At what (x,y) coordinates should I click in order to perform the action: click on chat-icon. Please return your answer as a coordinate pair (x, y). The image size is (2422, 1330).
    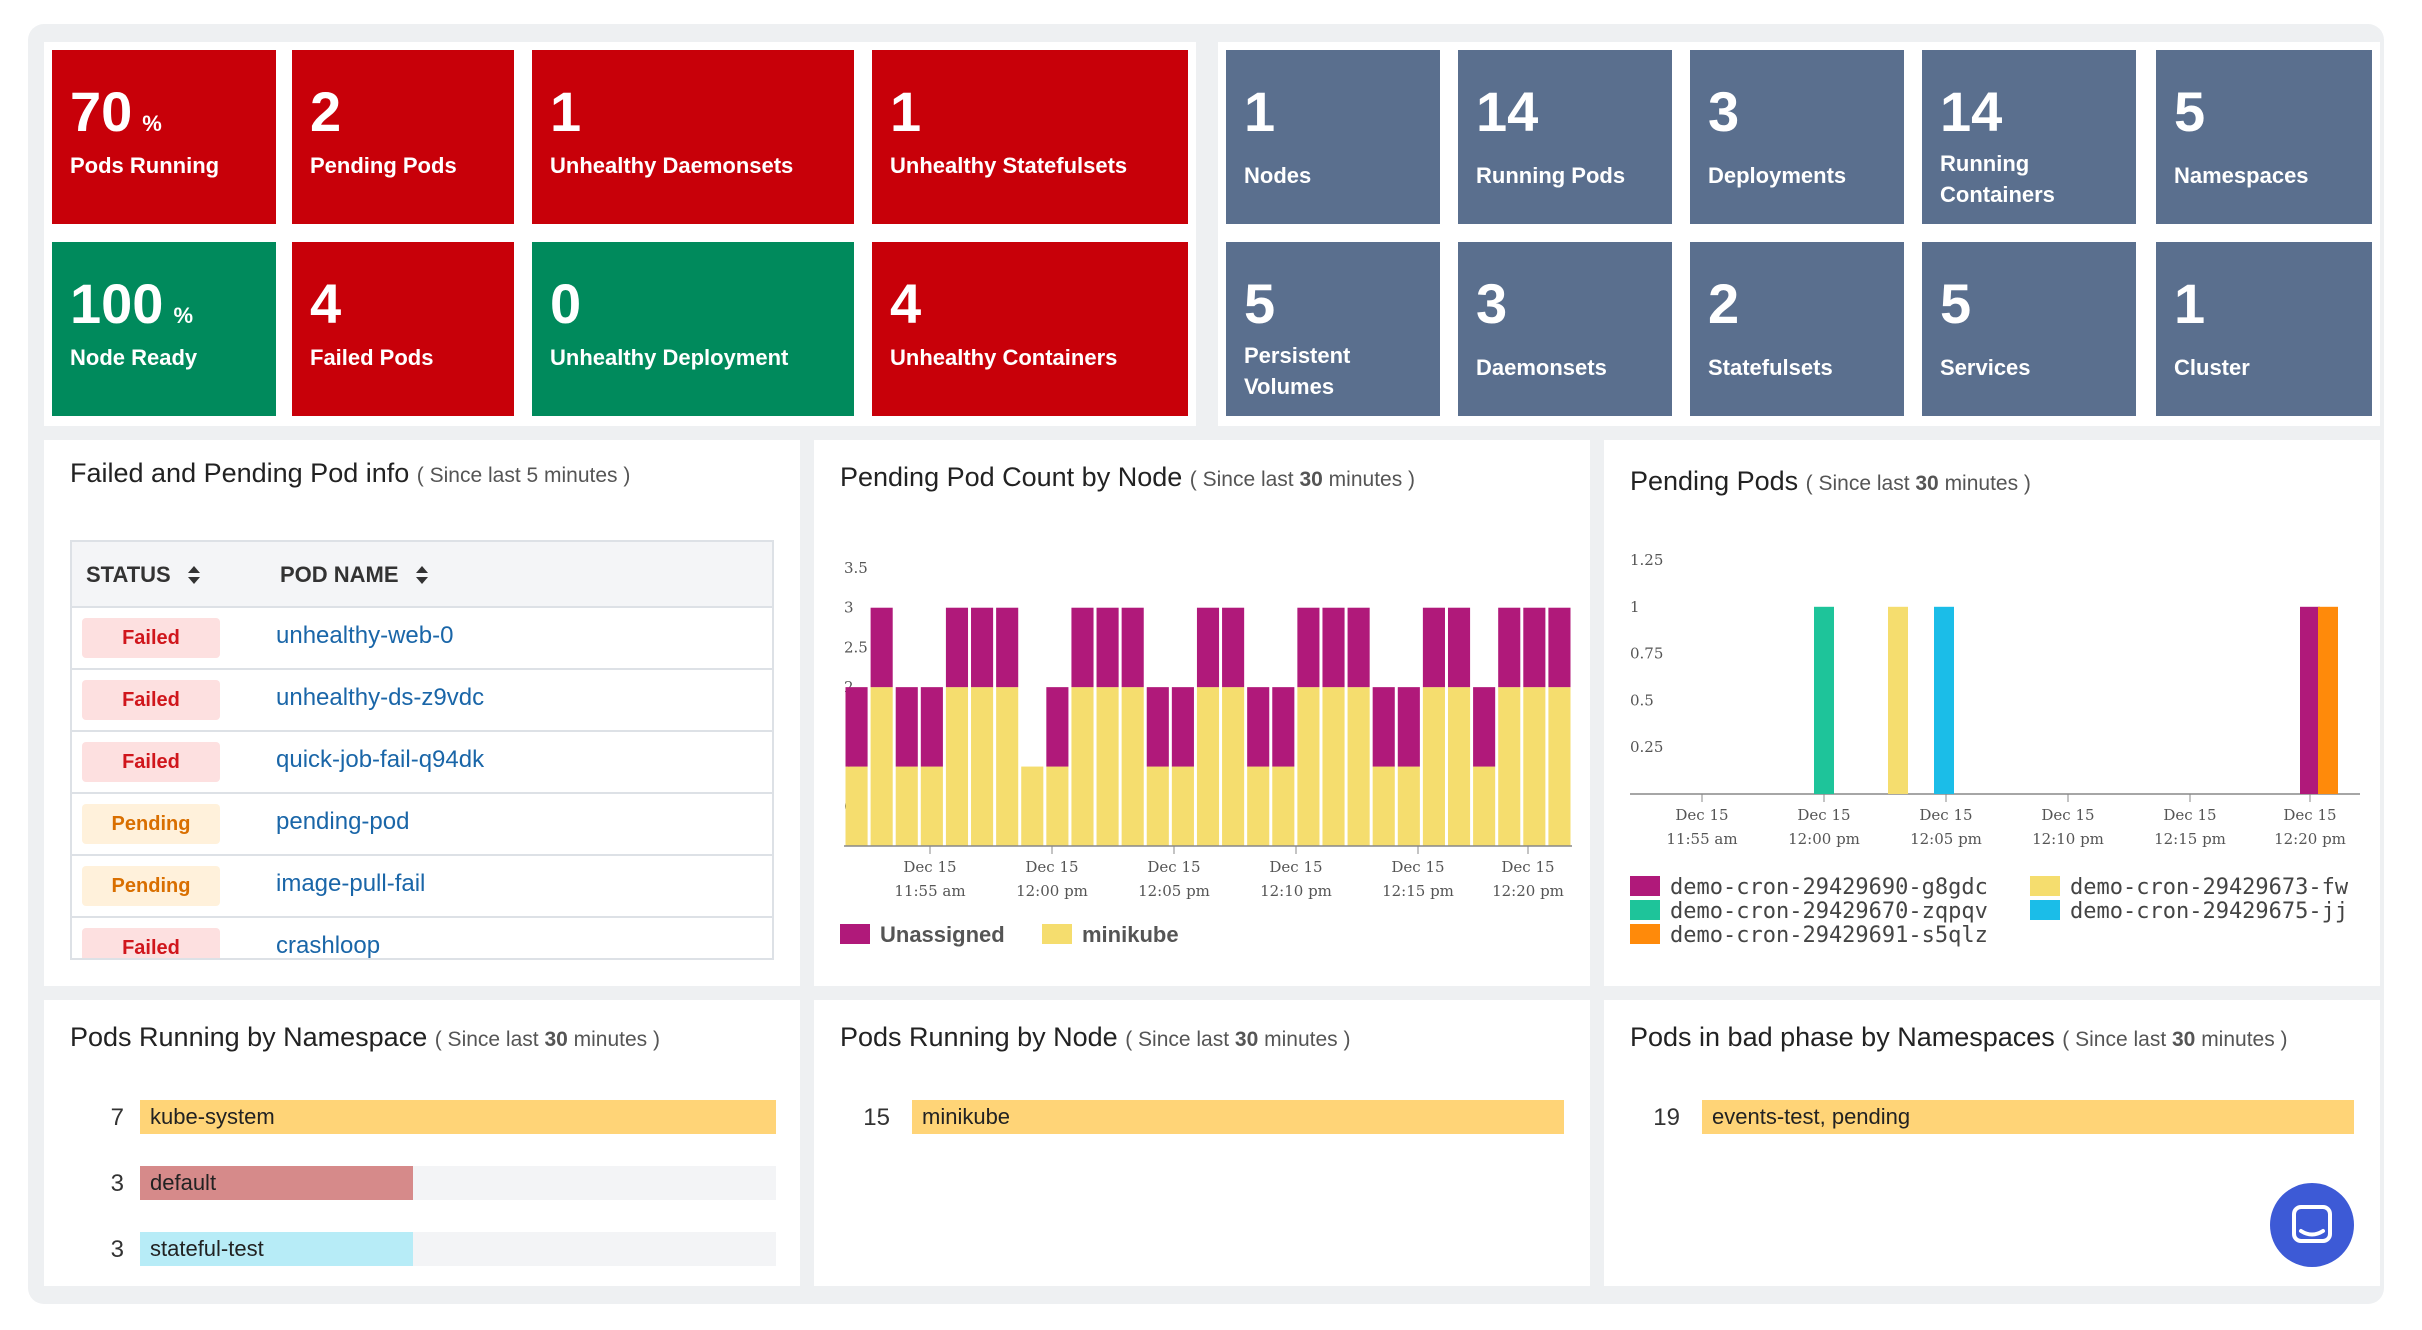
    Looking at the image, I should click on (2312, 1224).